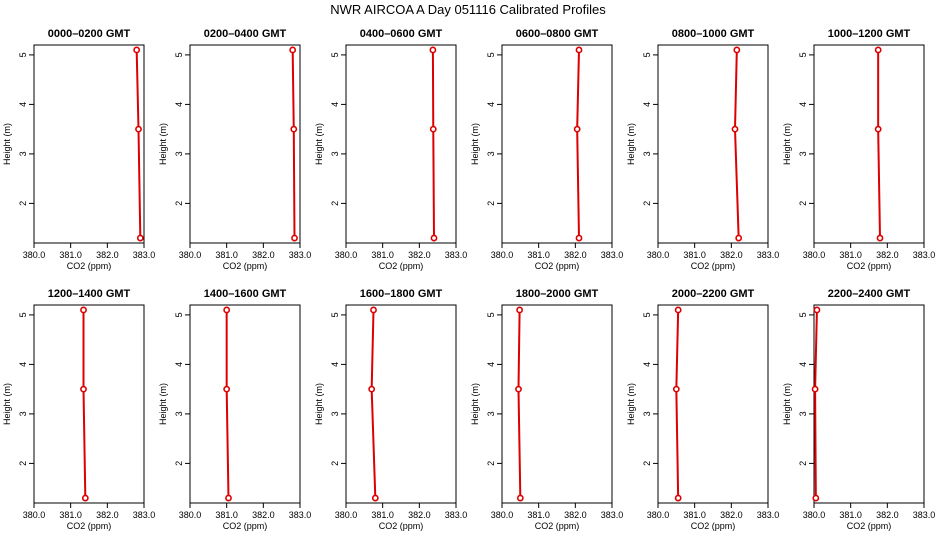 The image size is (936, 540). What do you see at coordinates (401, 34) in the screenshot?
I see `panel-title: 0400–0600 GMT` at bounding box center [401, 34].